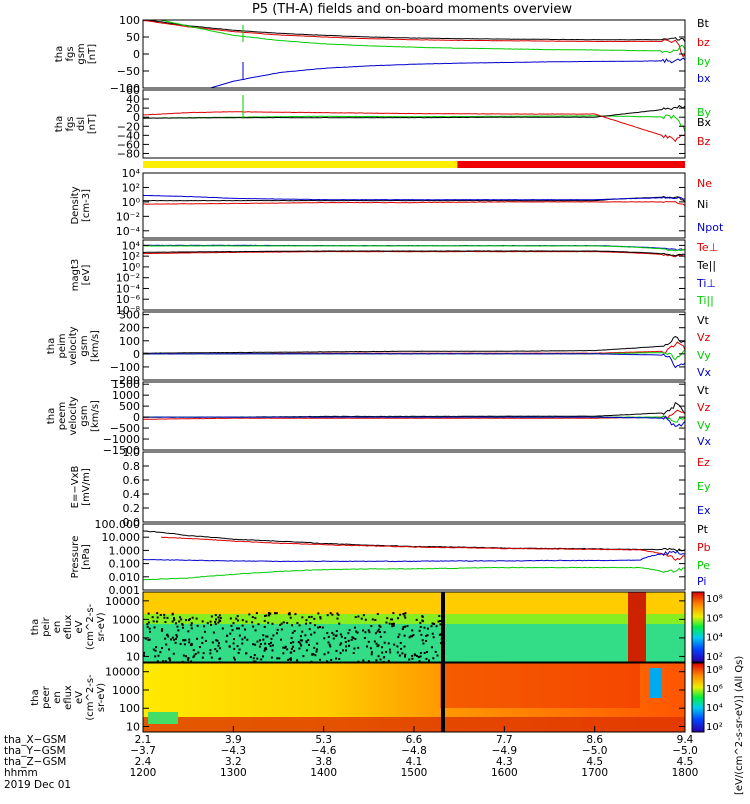 This screenshot has height=804, width=750. I want to click on y-axis-label: E=−VxB, so click(75, 487).